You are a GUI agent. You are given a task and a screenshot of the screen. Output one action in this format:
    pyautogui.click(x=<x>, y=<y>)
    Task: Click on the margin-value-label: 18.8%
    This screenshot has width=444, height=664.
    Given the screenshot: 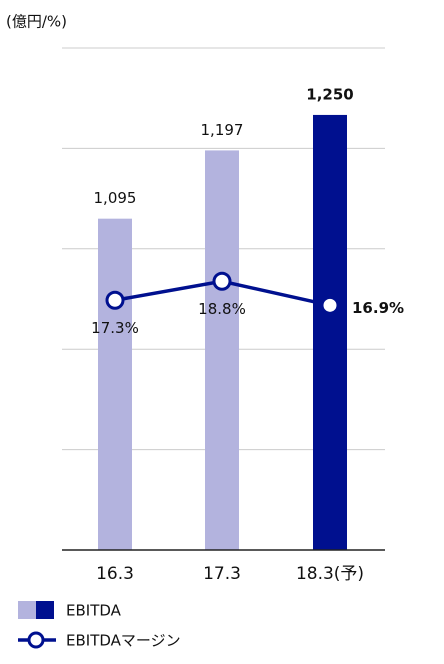 What is the action you would take?
    pyautogui.click(x=222, y=309)
    